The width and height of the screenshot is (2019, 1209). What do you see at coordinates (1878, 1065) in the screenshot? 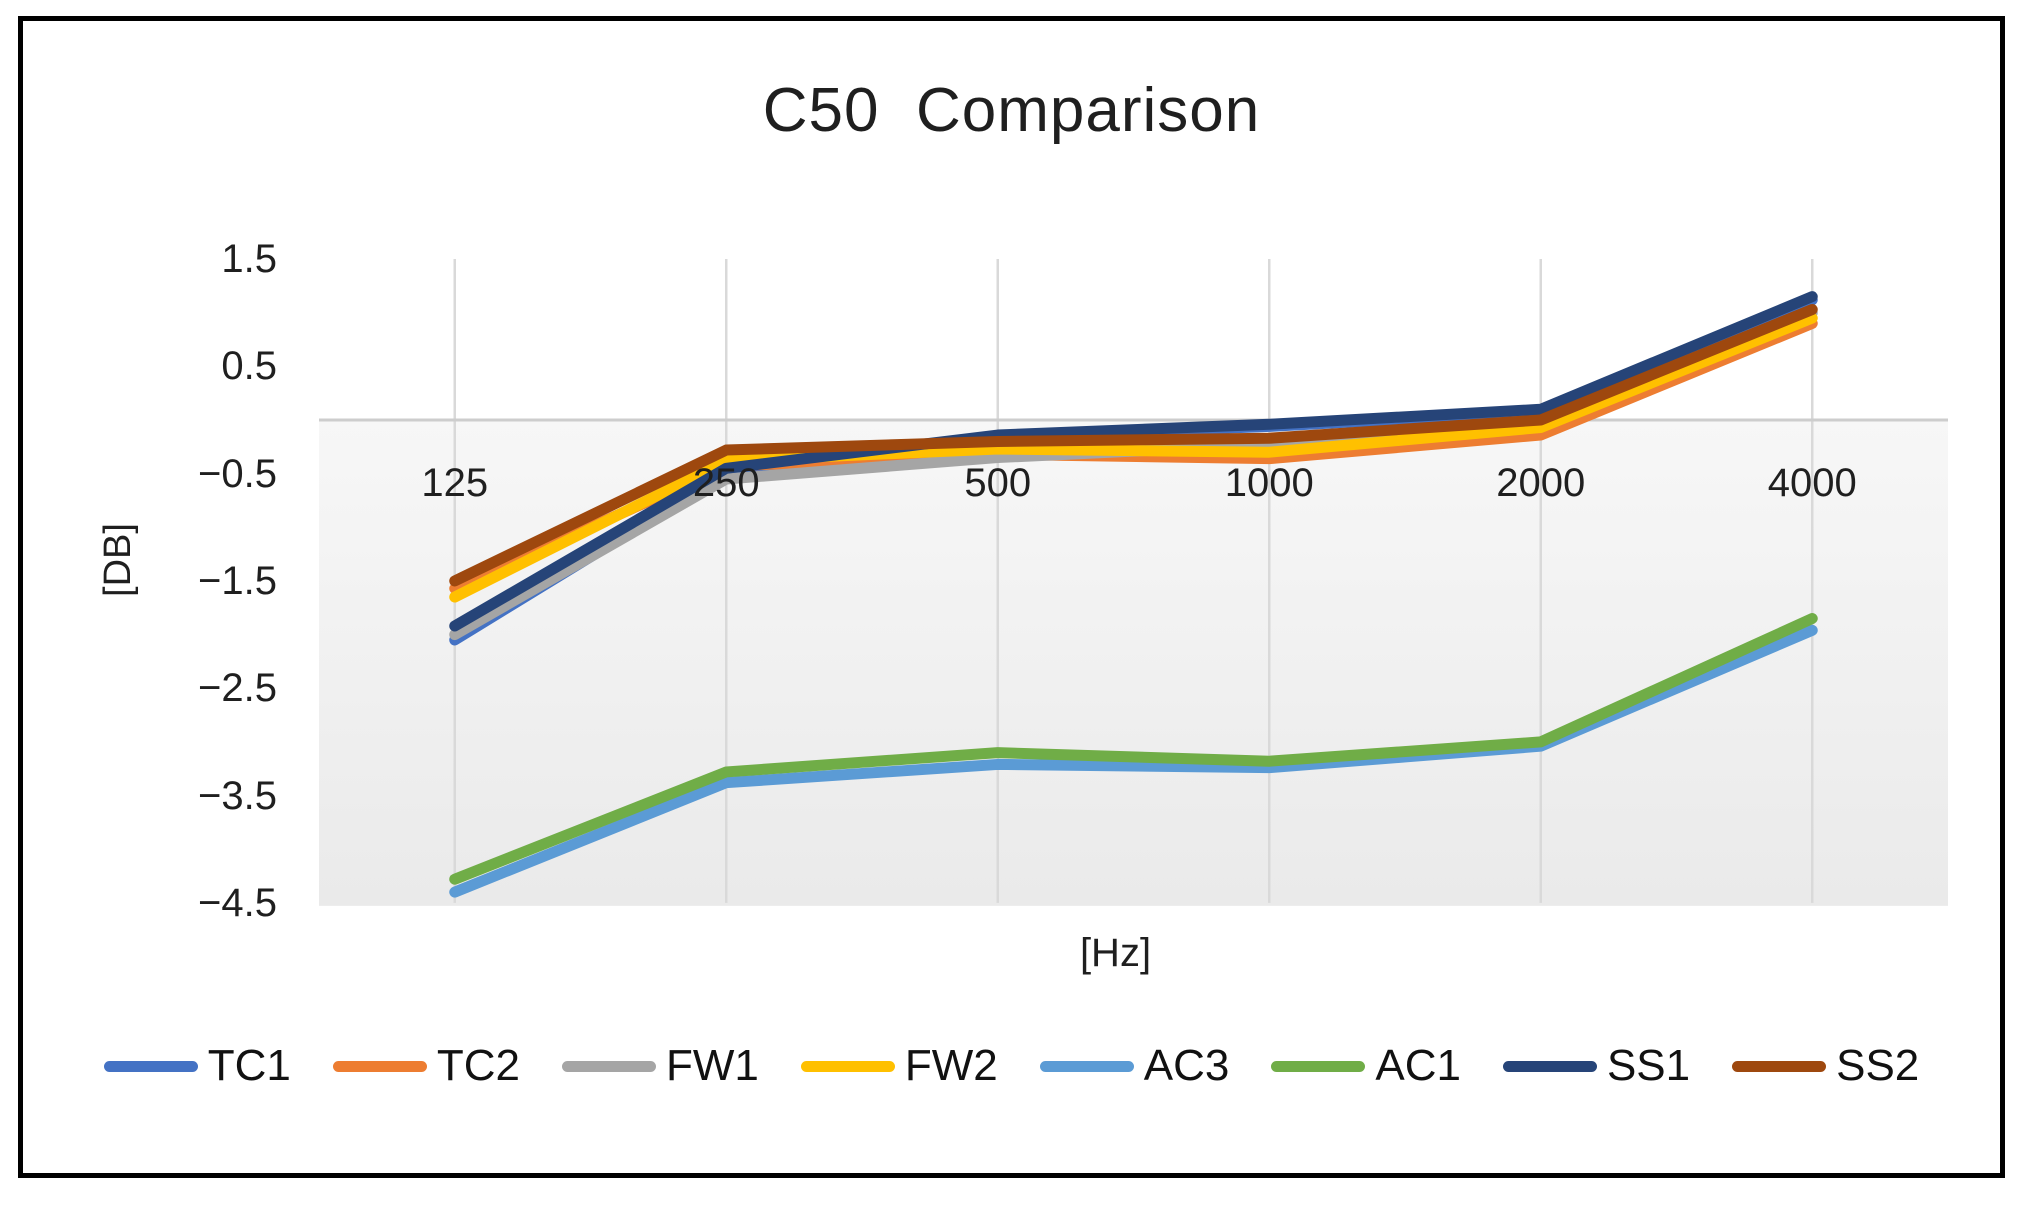
I see `legend-label-SS2: SS2` at bounding box center [1878, 1065].